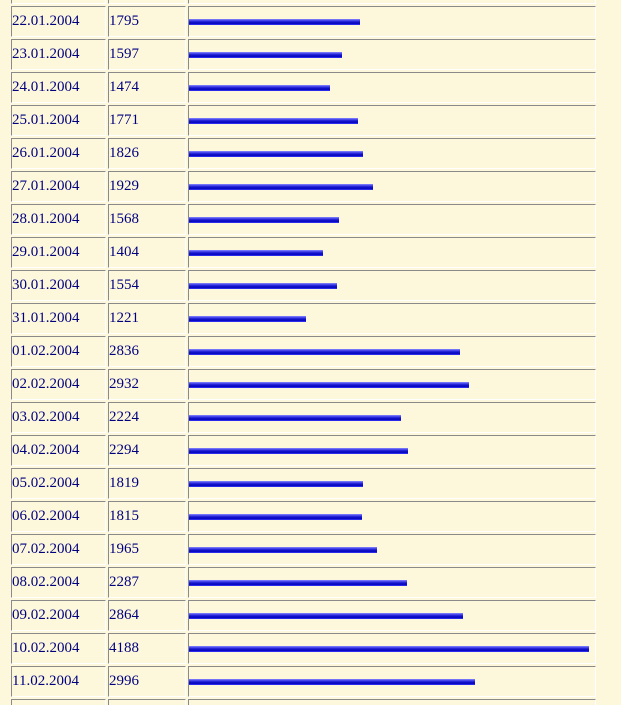 This screenshot has width=621, height=705. I want to click on count-cell: 1929, so click(147, 186).